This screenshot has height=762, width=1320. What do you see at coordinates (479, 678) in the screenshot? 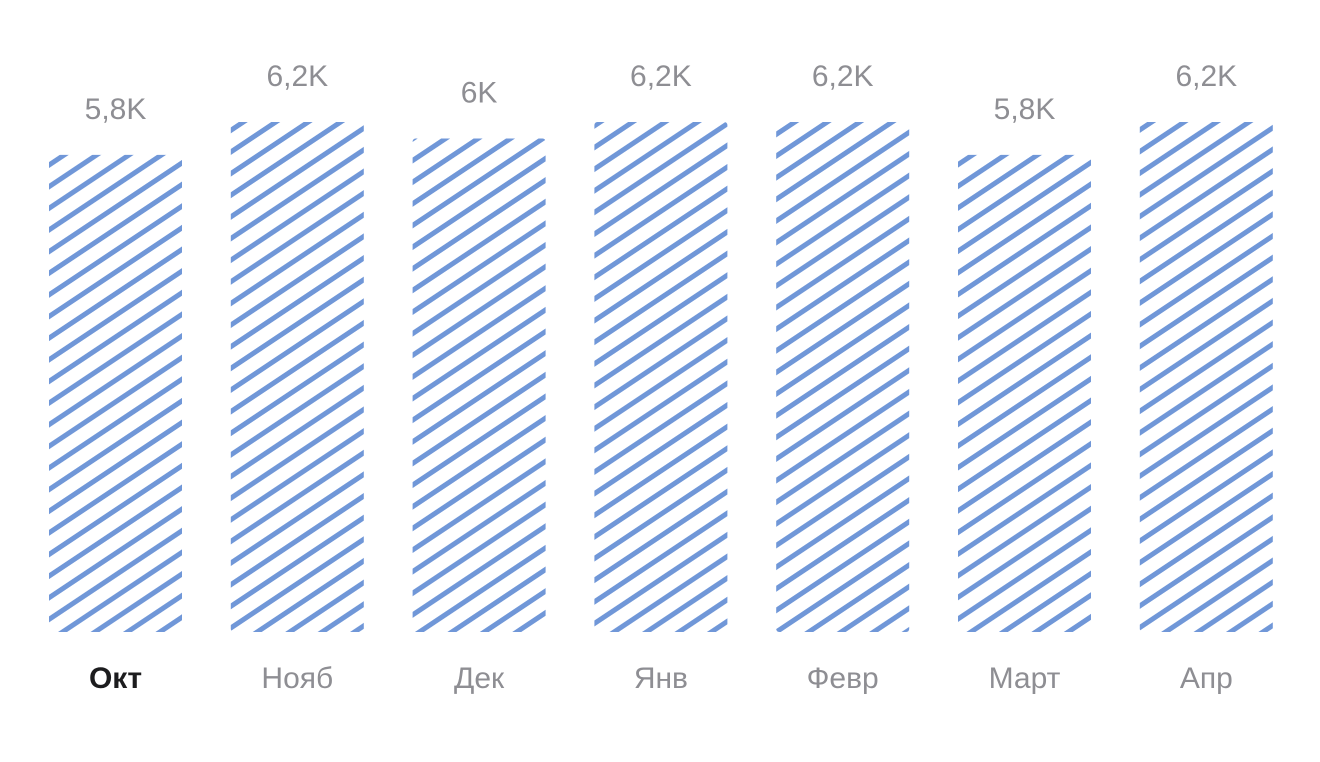
I see `category-label-2: Дек` at bounding box center [479, 678].